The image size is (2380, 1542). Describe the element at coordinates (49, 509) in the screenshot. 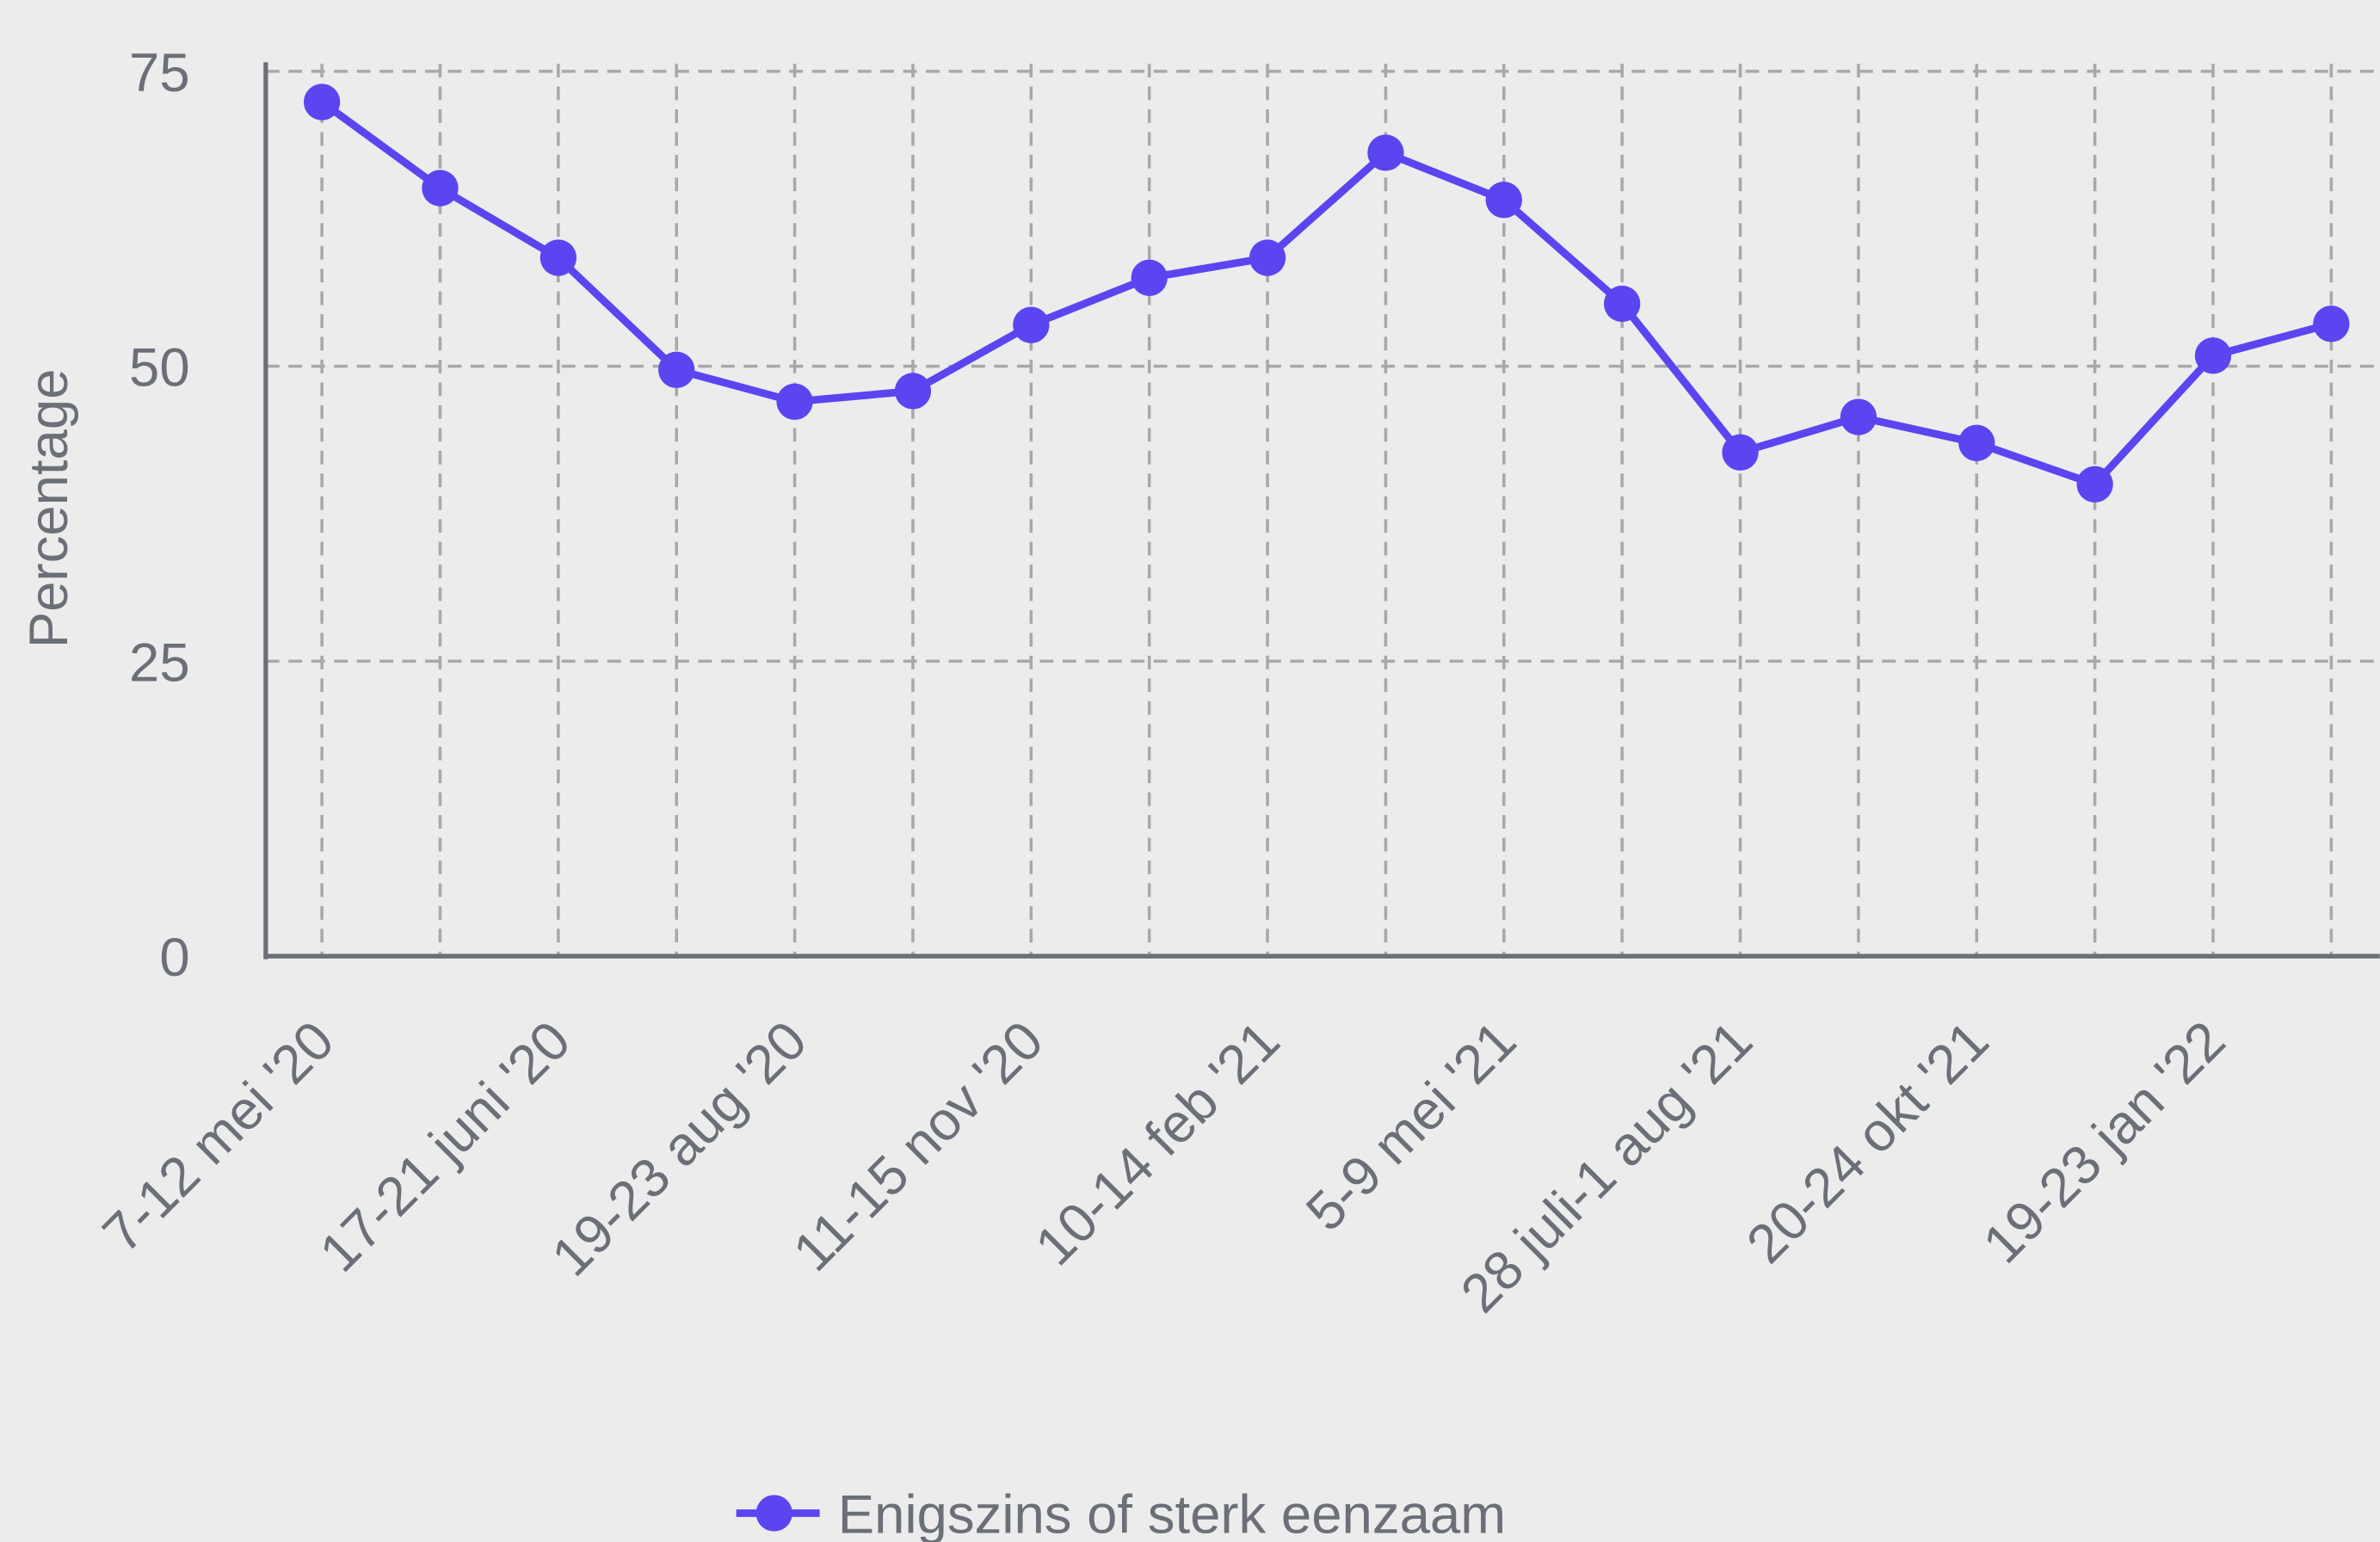

I see `y-axis-label: Percentage` at that location.